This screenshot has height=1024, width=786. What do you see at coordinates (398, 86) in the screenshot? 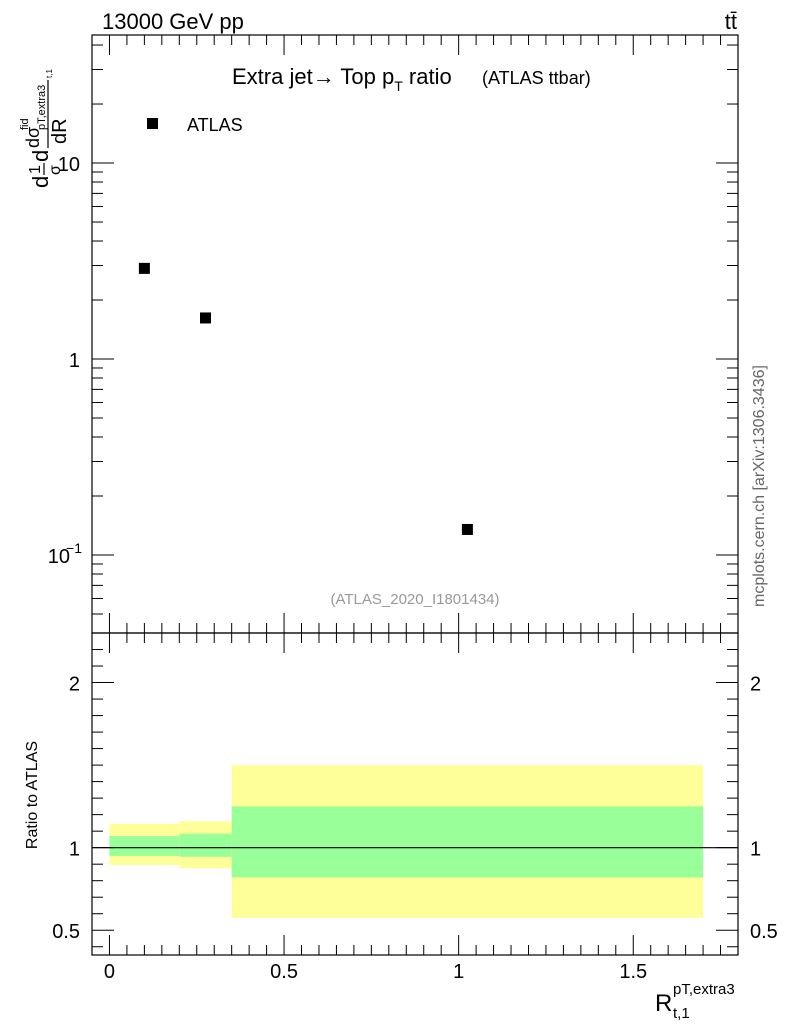
I see `title-subscript: T` at bounding box center [398, 86].